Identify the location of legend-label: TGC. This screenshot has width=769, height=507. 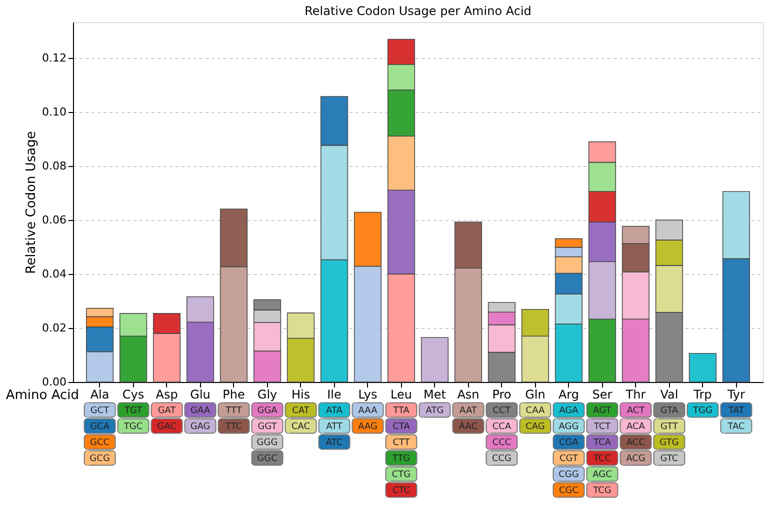
(132, 427).